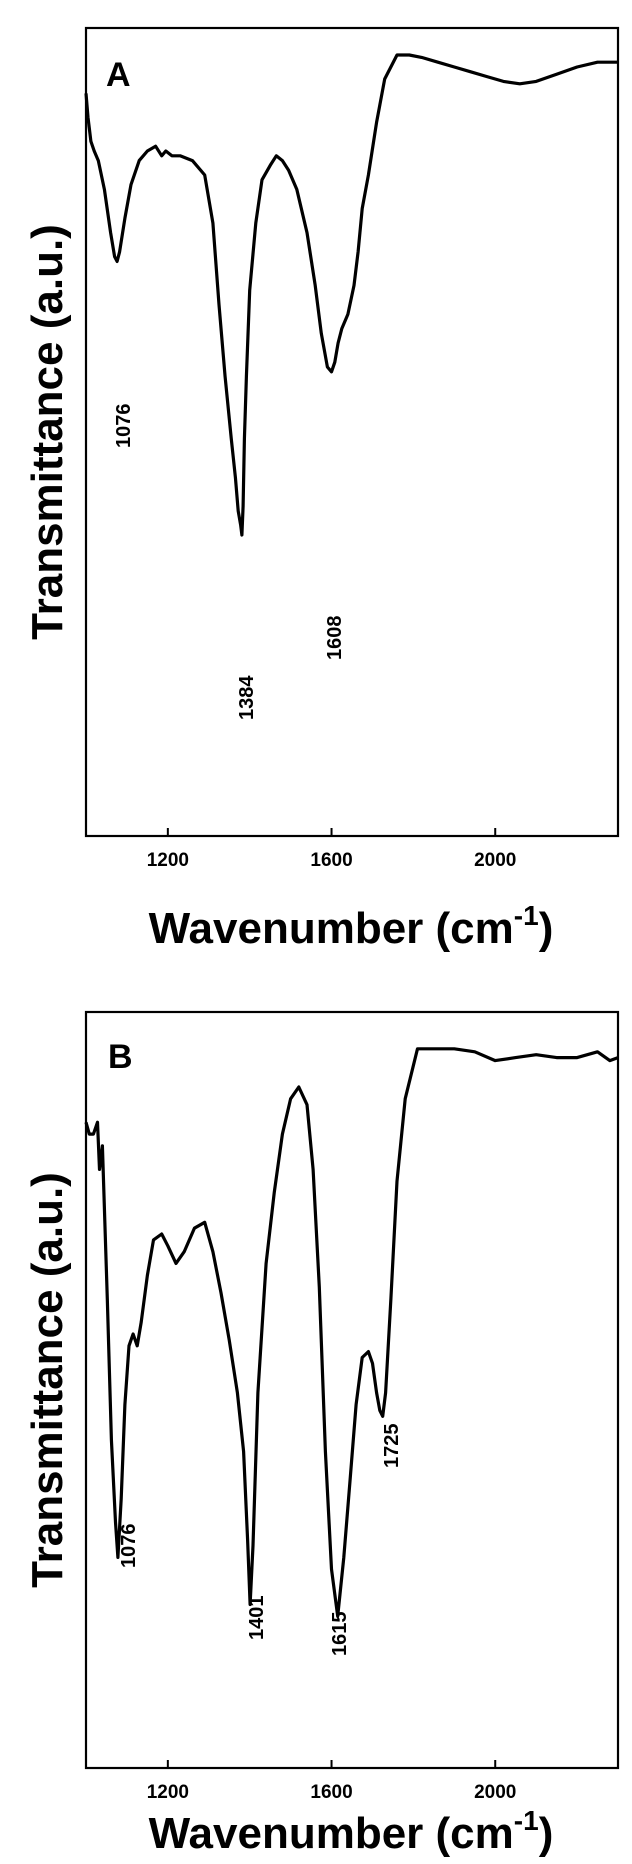 The width and height of the screenshot is (632, 1864). What do you see at coordinates (47, 1380) in the screenshot?
I see `panel-b-y-axis-title: Transmittance (a.u.)` at bounding box center [47, 1380].